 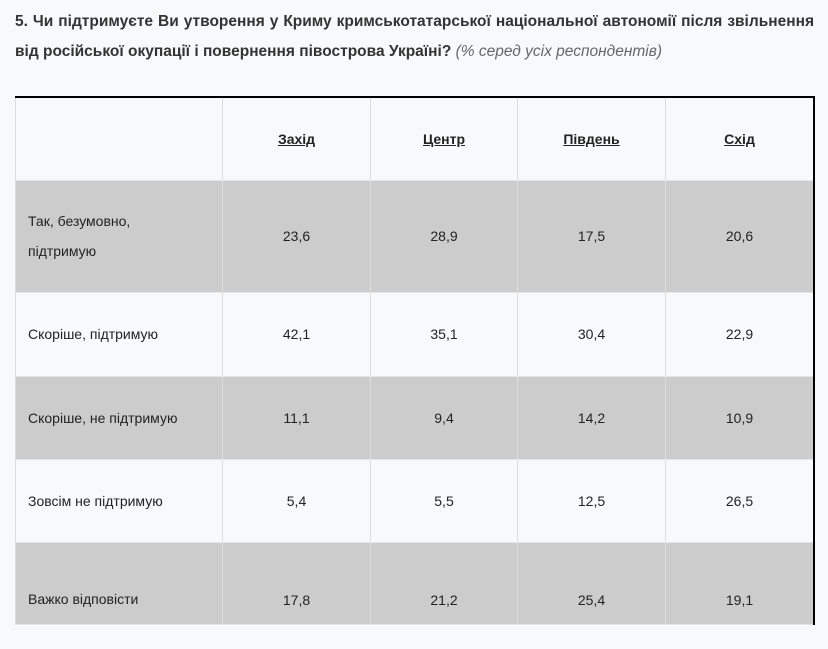 What do you see at coordinates (296, 501) in the screenshot?
I see `cell: 5,4` at bounding box center [296, 501].